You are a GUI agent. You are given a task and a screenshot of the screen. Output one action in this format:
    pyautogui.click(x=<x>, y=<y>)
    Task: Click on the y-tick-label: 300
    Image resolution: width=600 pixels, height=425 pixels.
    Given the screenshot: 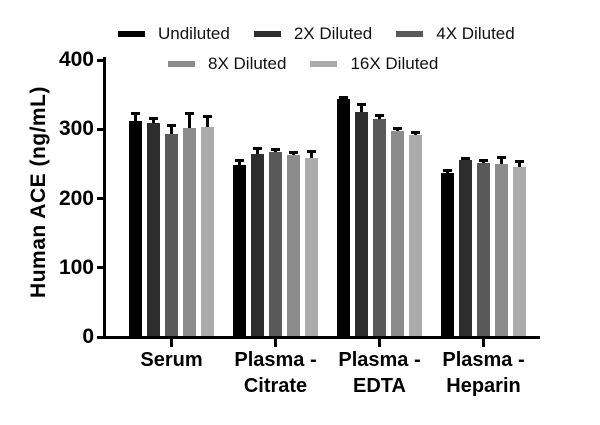 What is the action you would take?
    pyautogui.click(x=76, y=129)
    